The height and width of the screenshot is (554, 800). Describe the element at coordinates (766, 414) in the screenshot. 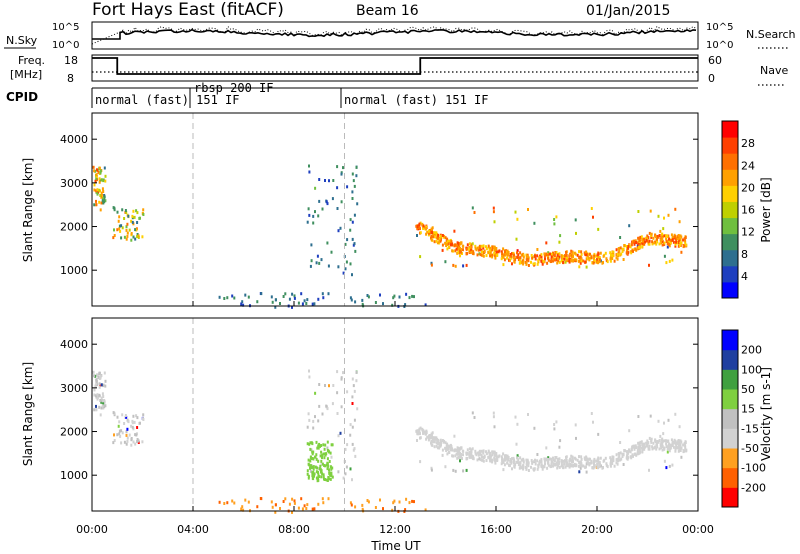

I see `velocity-colorbar-label: Velocity [m s-1]` at that location.